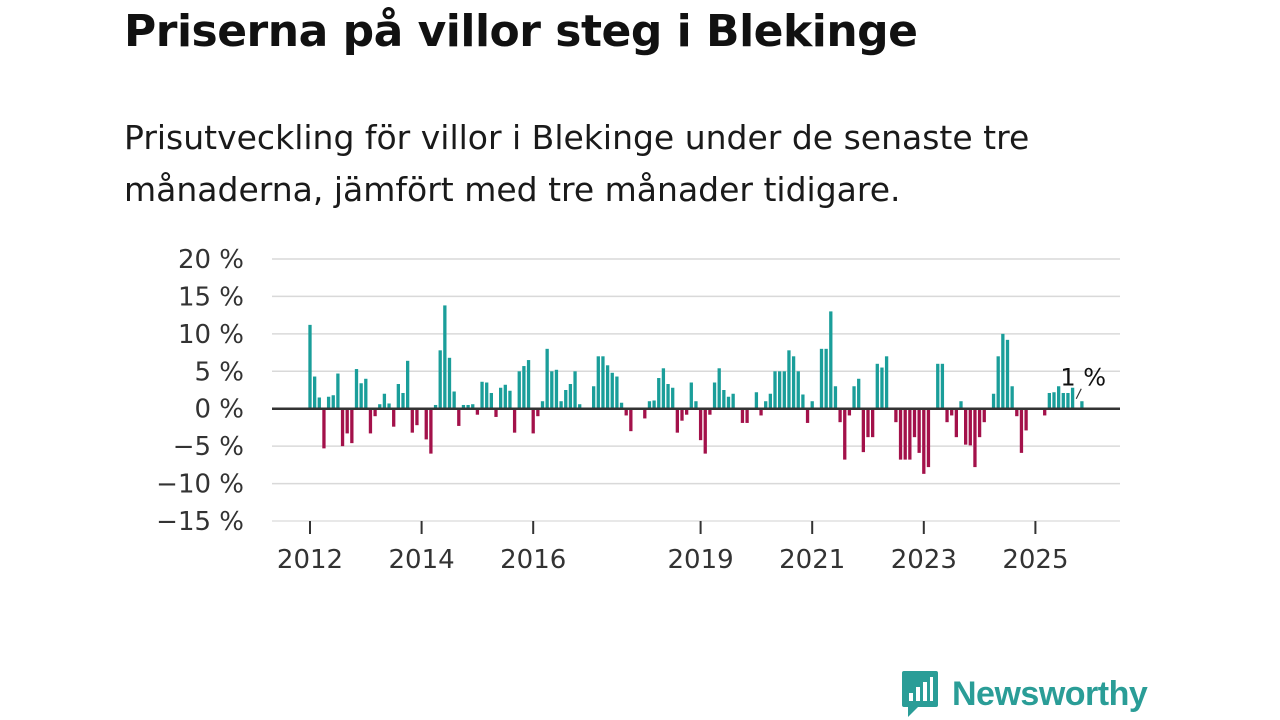 The height and width of the screenshot is (720, 1280). I want to click on y-tick-label: 10 %, so click(211, 335).